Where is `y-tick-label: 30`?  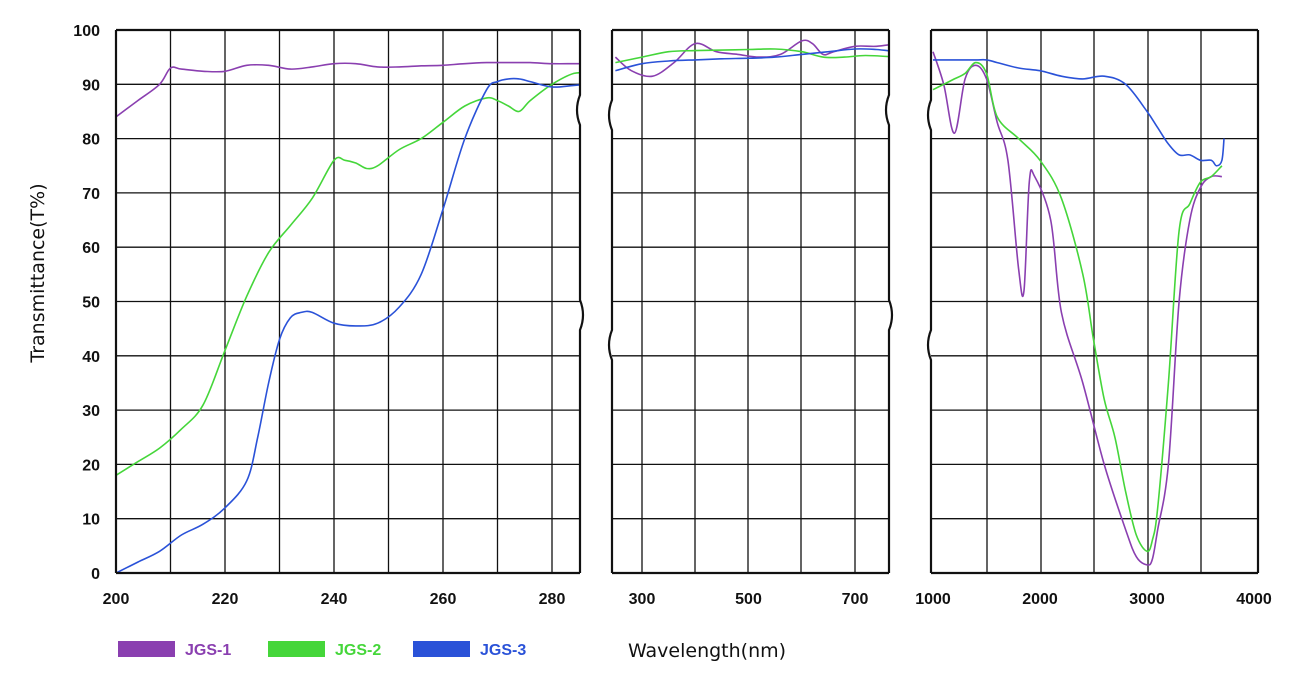 y-tick-label: 30 is located at coordinates (91, 411).